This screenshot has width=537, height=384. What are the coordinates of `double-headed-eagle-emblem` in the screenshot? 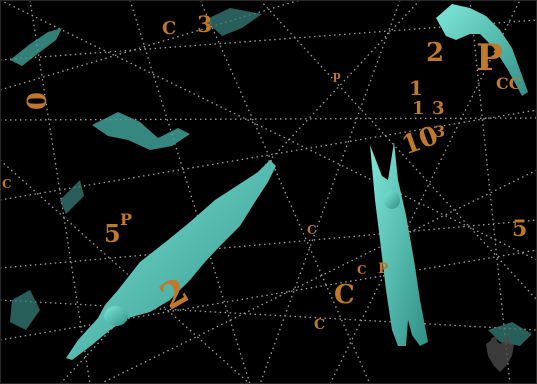 It's located at (500, 354).